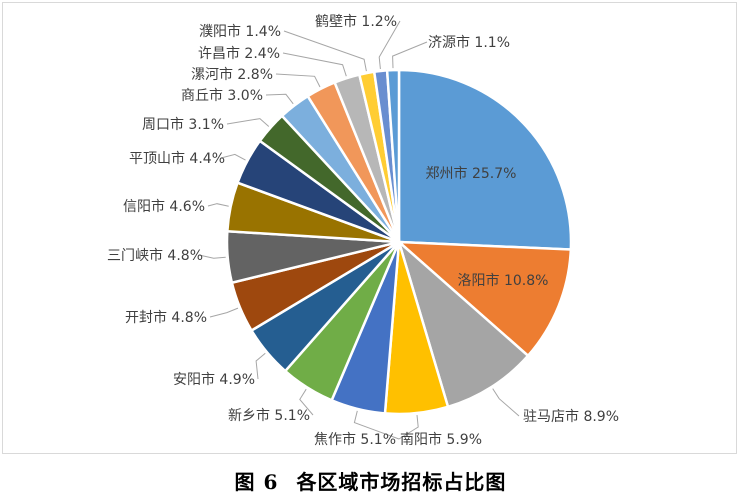  What do you see at coordinates (164, 206) in the screenshot?
I see `slice-label-10: 信阳市 4.6%` at bounding box center [164, 206].